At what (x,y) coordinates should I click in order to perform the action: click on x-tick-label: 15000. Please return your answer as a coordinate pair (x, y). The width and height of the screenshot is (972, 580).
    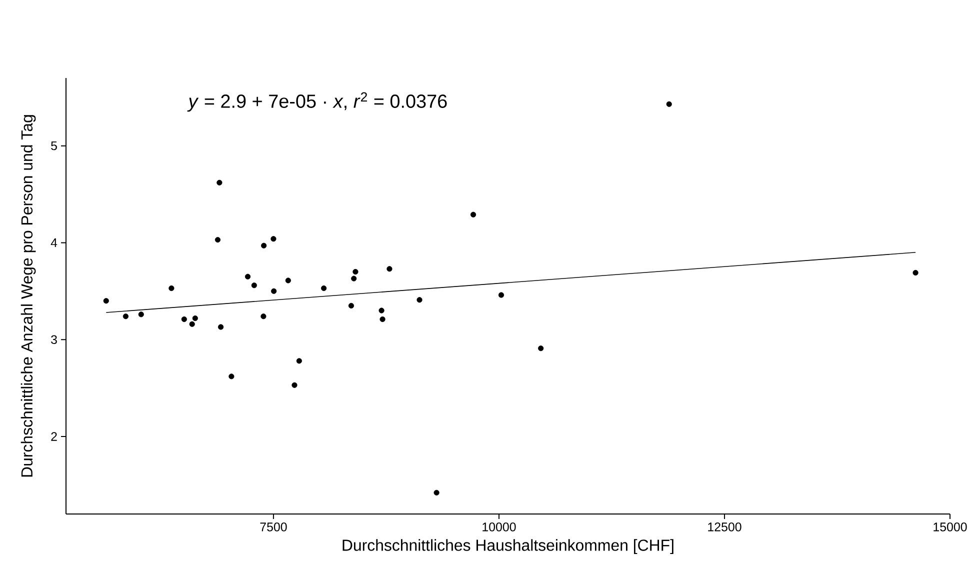
    Looking at the image, I should click on (950, 527).